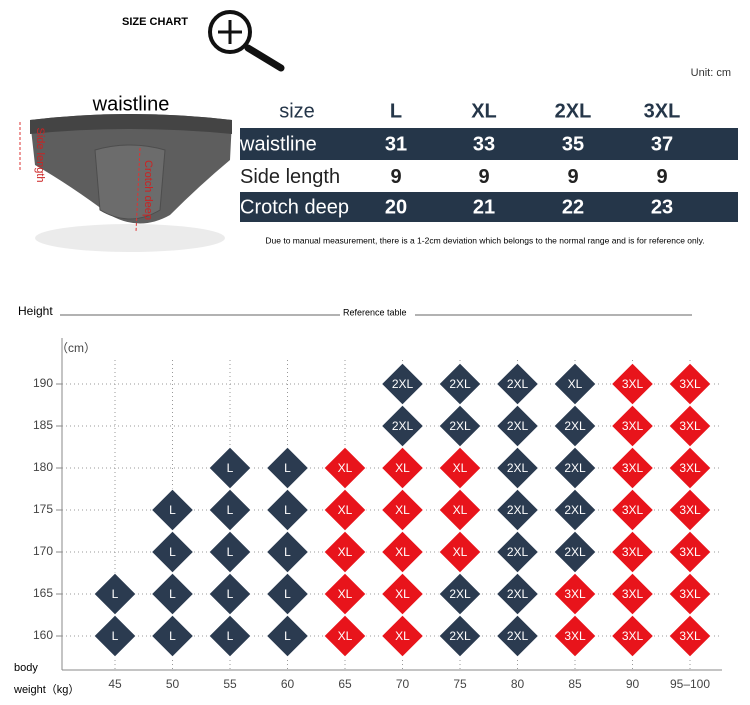 The height and width of the screenshot is (705, 750). Describe the element at coordinates (460, 684) in the screenshot. I see `x-tick-label: 75` at that location.